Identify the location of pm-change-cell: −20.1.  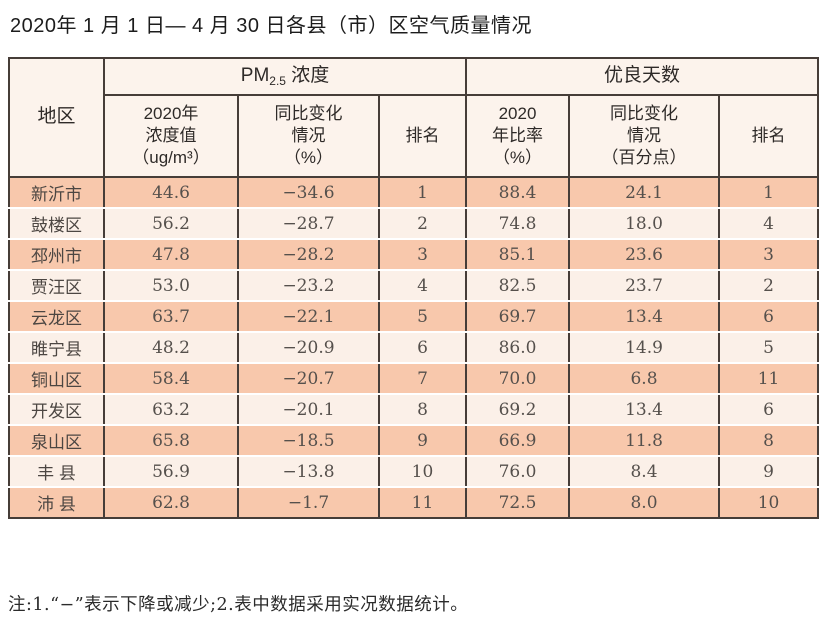
(308, 409).